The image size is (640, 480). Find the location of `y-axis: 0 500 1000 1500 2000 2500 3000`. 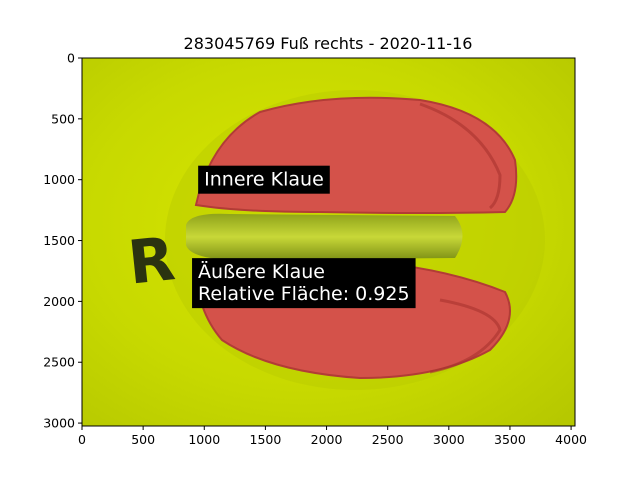

y-axis: 0 500 1000 1500 2000 2500 3000 is located at coordinates (62, 241).